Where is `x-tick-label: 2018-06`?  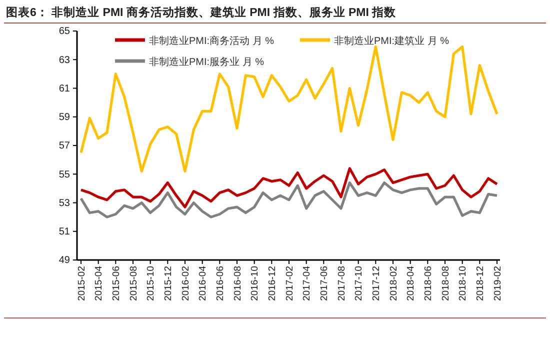
x-tick-label: 2018-06 is located at coordinates (428, 283).